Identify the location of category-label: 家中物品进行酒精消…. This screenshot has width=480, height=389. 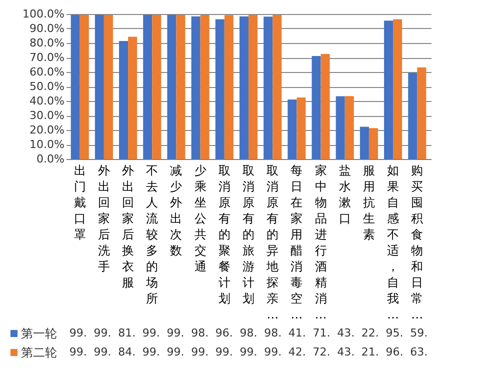
(320, 243).